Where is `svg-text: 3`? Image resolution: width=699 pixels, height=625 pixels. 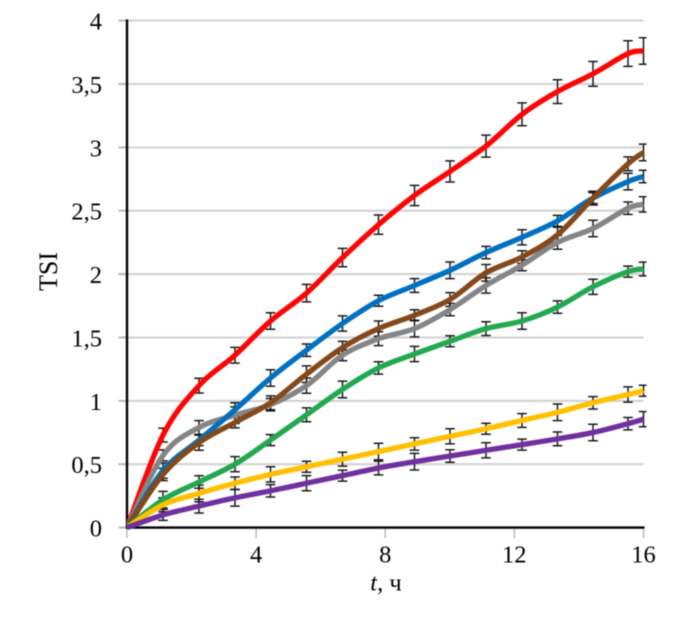
svg-text: 3 is located at coordinates (96, 148).